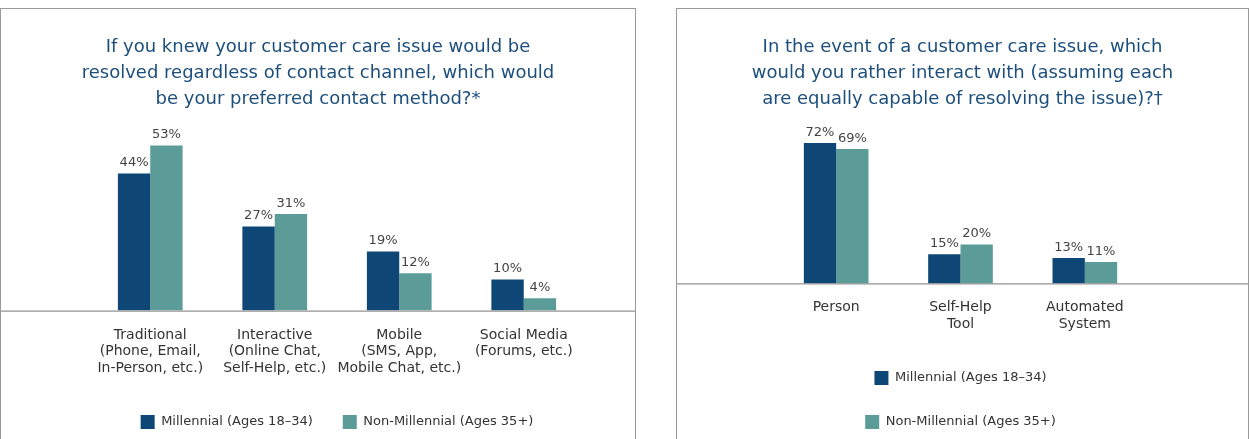  I want to click on data-label: 44%, so click(134, 162).